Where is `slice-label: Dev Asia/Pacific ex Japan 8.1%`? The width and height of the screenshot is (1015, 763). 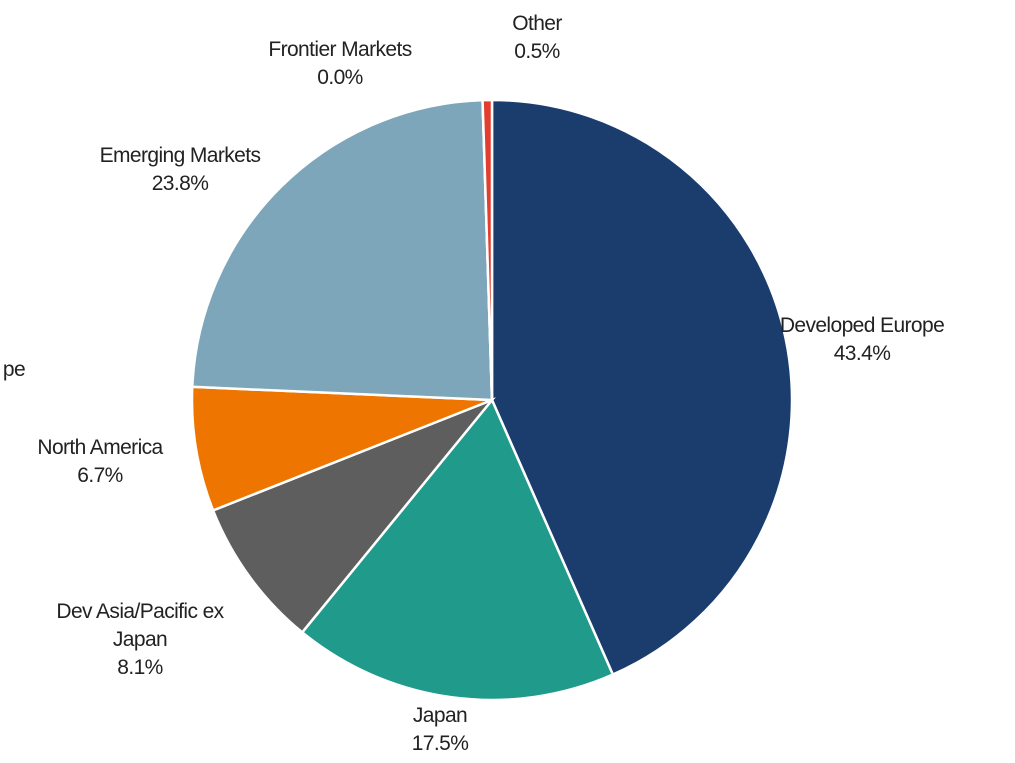
slice-label: Dev Asia/Pacific ex Japan 8.1% is located at coordinates (140, 640).